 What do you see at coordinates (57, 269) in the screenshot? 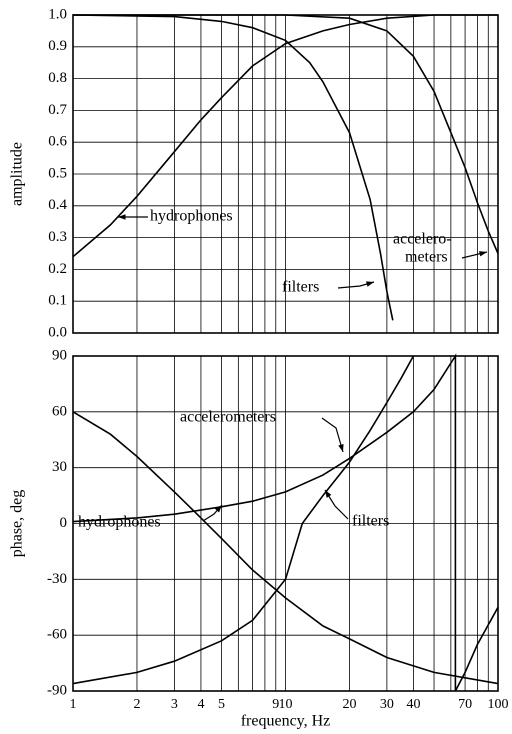
I see `y-tick-label: 0.2` at bounding box center [57, 269].